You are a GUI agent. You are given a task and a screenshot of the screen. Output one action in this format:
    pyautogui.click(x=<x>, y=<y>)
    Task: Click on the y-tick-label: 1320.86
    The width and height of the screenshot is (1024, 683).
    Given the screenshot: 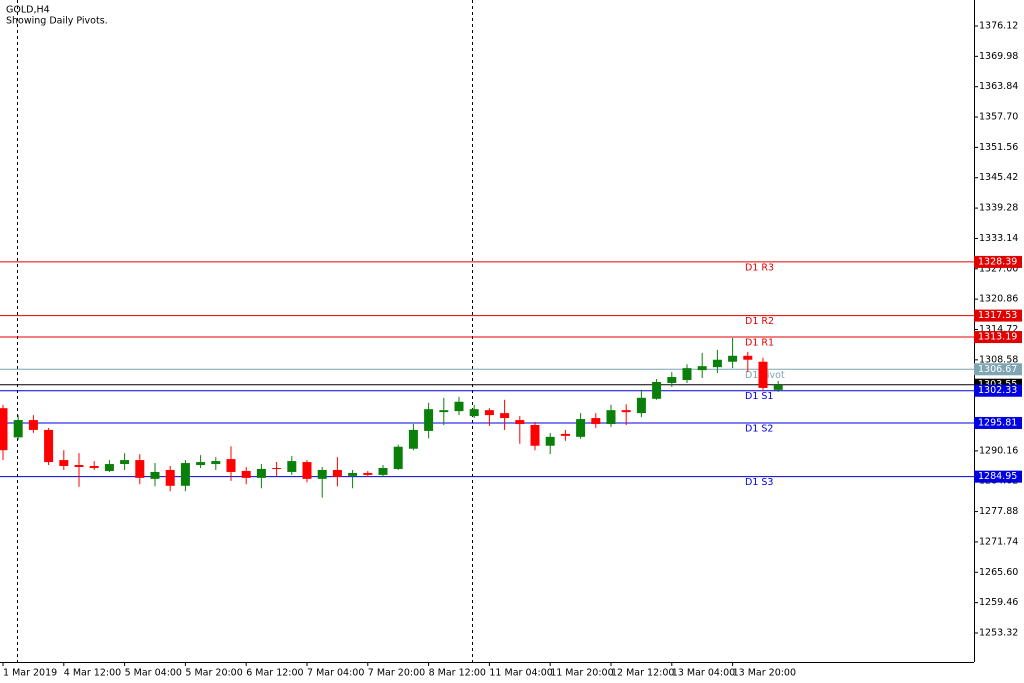 What is the action you would take?
    pyautogui.click(x=998, y=299)
    